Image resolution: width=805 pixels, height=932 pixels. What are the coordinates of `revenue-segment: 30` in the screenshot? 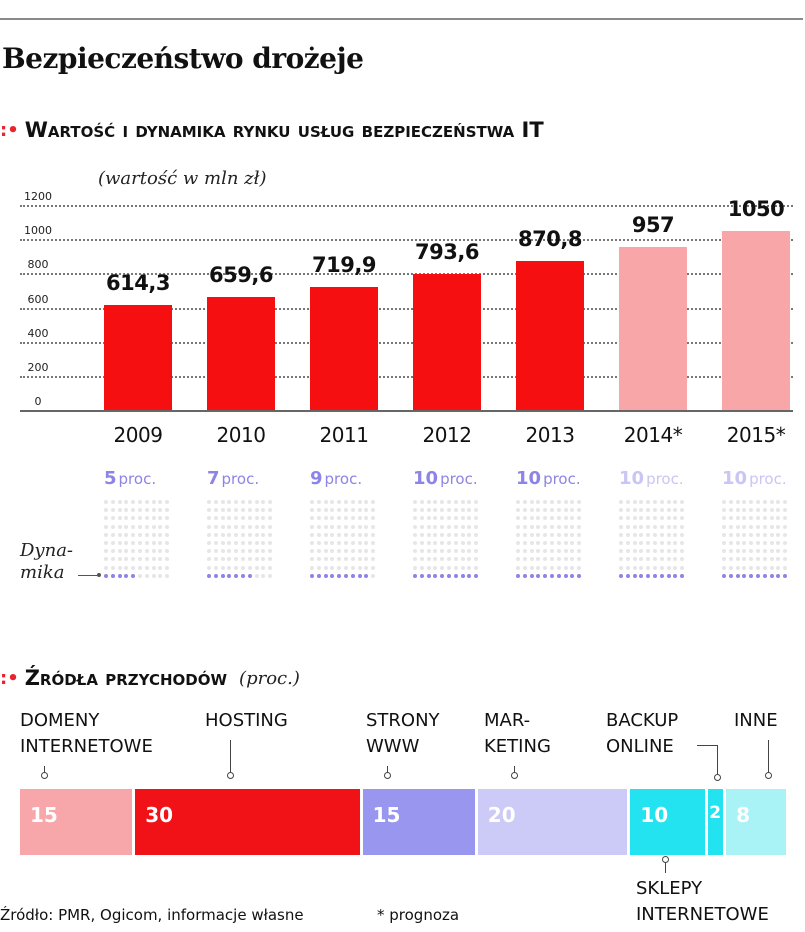 It's located at (247, 822).